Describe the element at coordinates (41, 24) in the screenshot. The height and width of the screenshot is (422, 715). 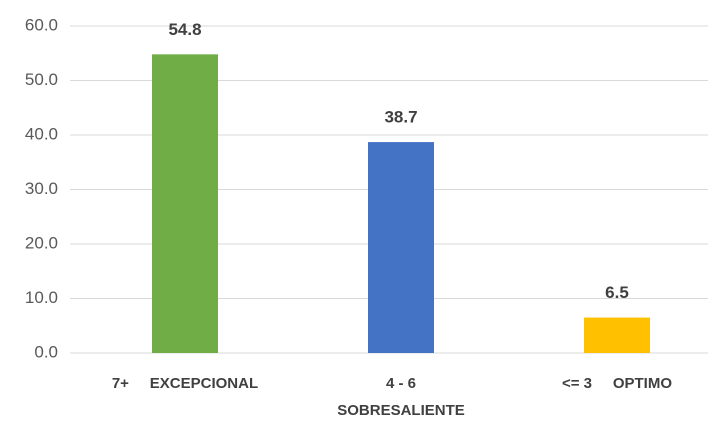
I see `y-tick-label: 60.0` at that location.